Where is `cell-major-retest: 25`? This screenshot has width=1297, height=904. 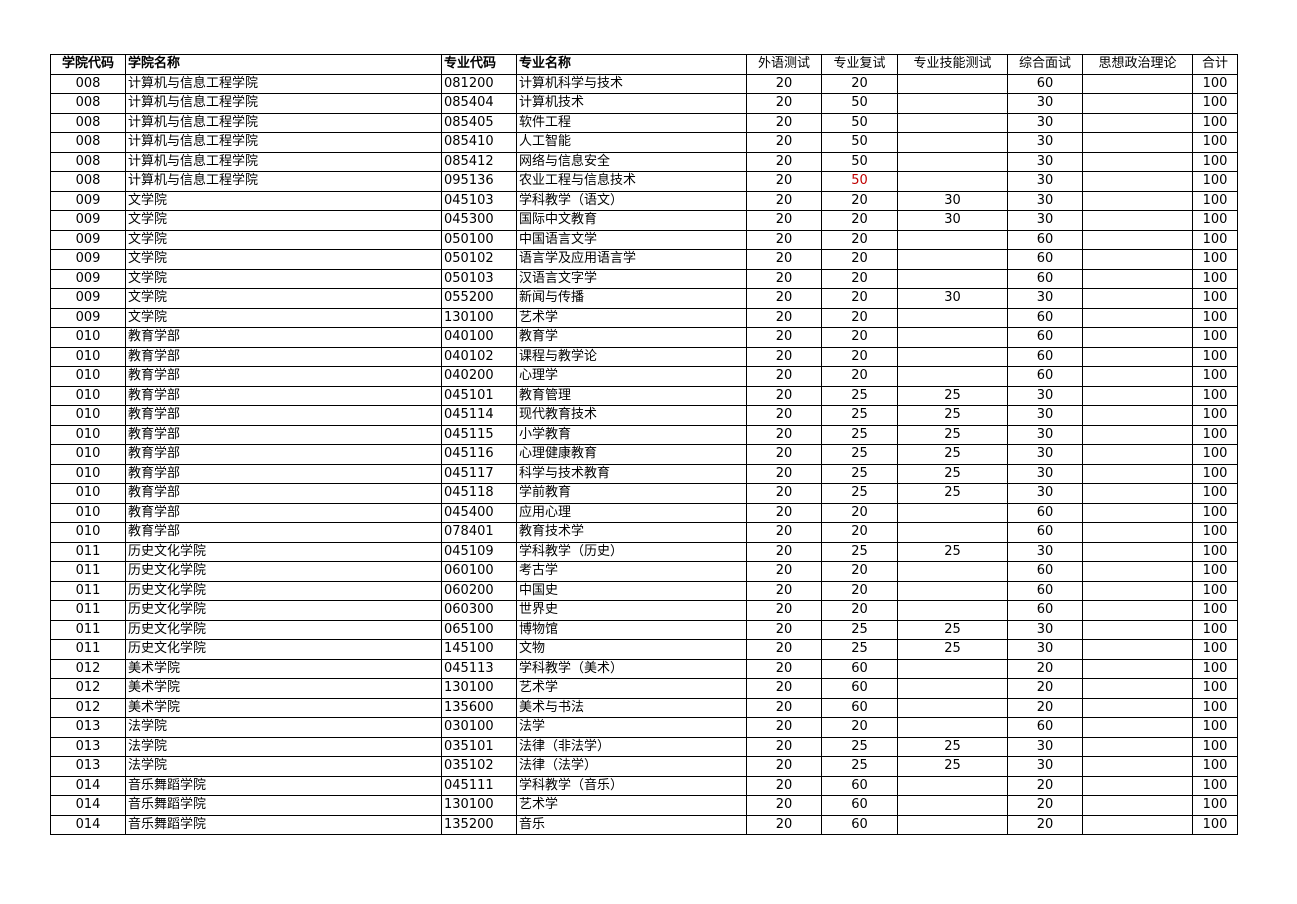
cell-major-retest: 25 is located at coordinates (859, 395).